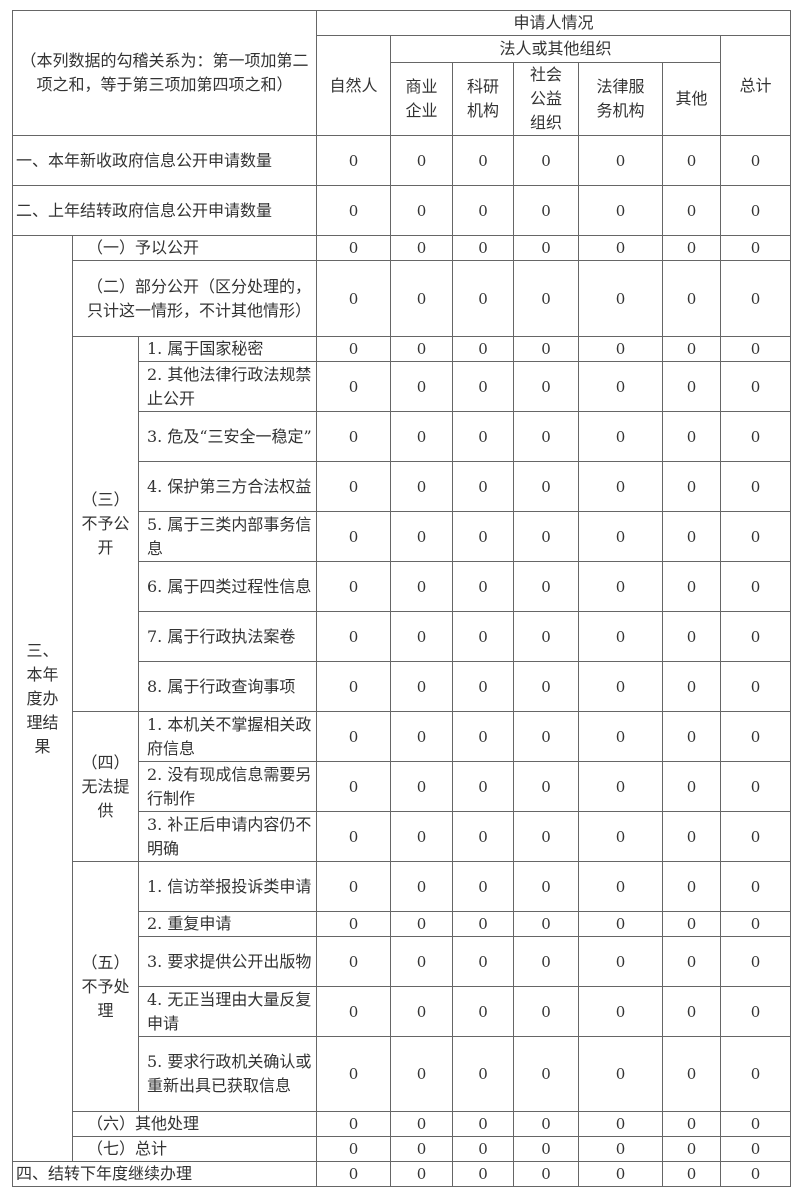 The height and width of the screenshot is (1195, 800). Describe the element at coordinates (402, 1124) in the screenshot. I see `table-row: （六）其他处理 0 0 0 0 0 0 0` at that location.